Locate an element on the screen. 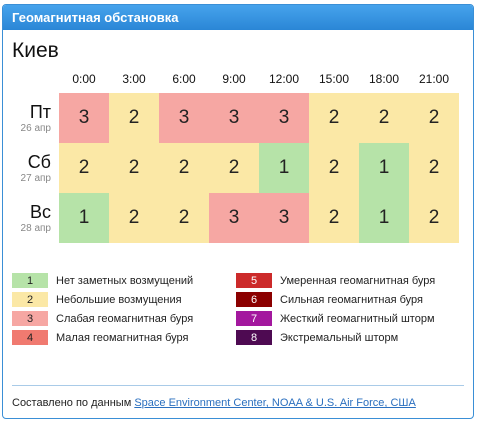 This screenshot has height=422, width=477. day-label: Сб 27 апр is located at coordinates (31, 168).